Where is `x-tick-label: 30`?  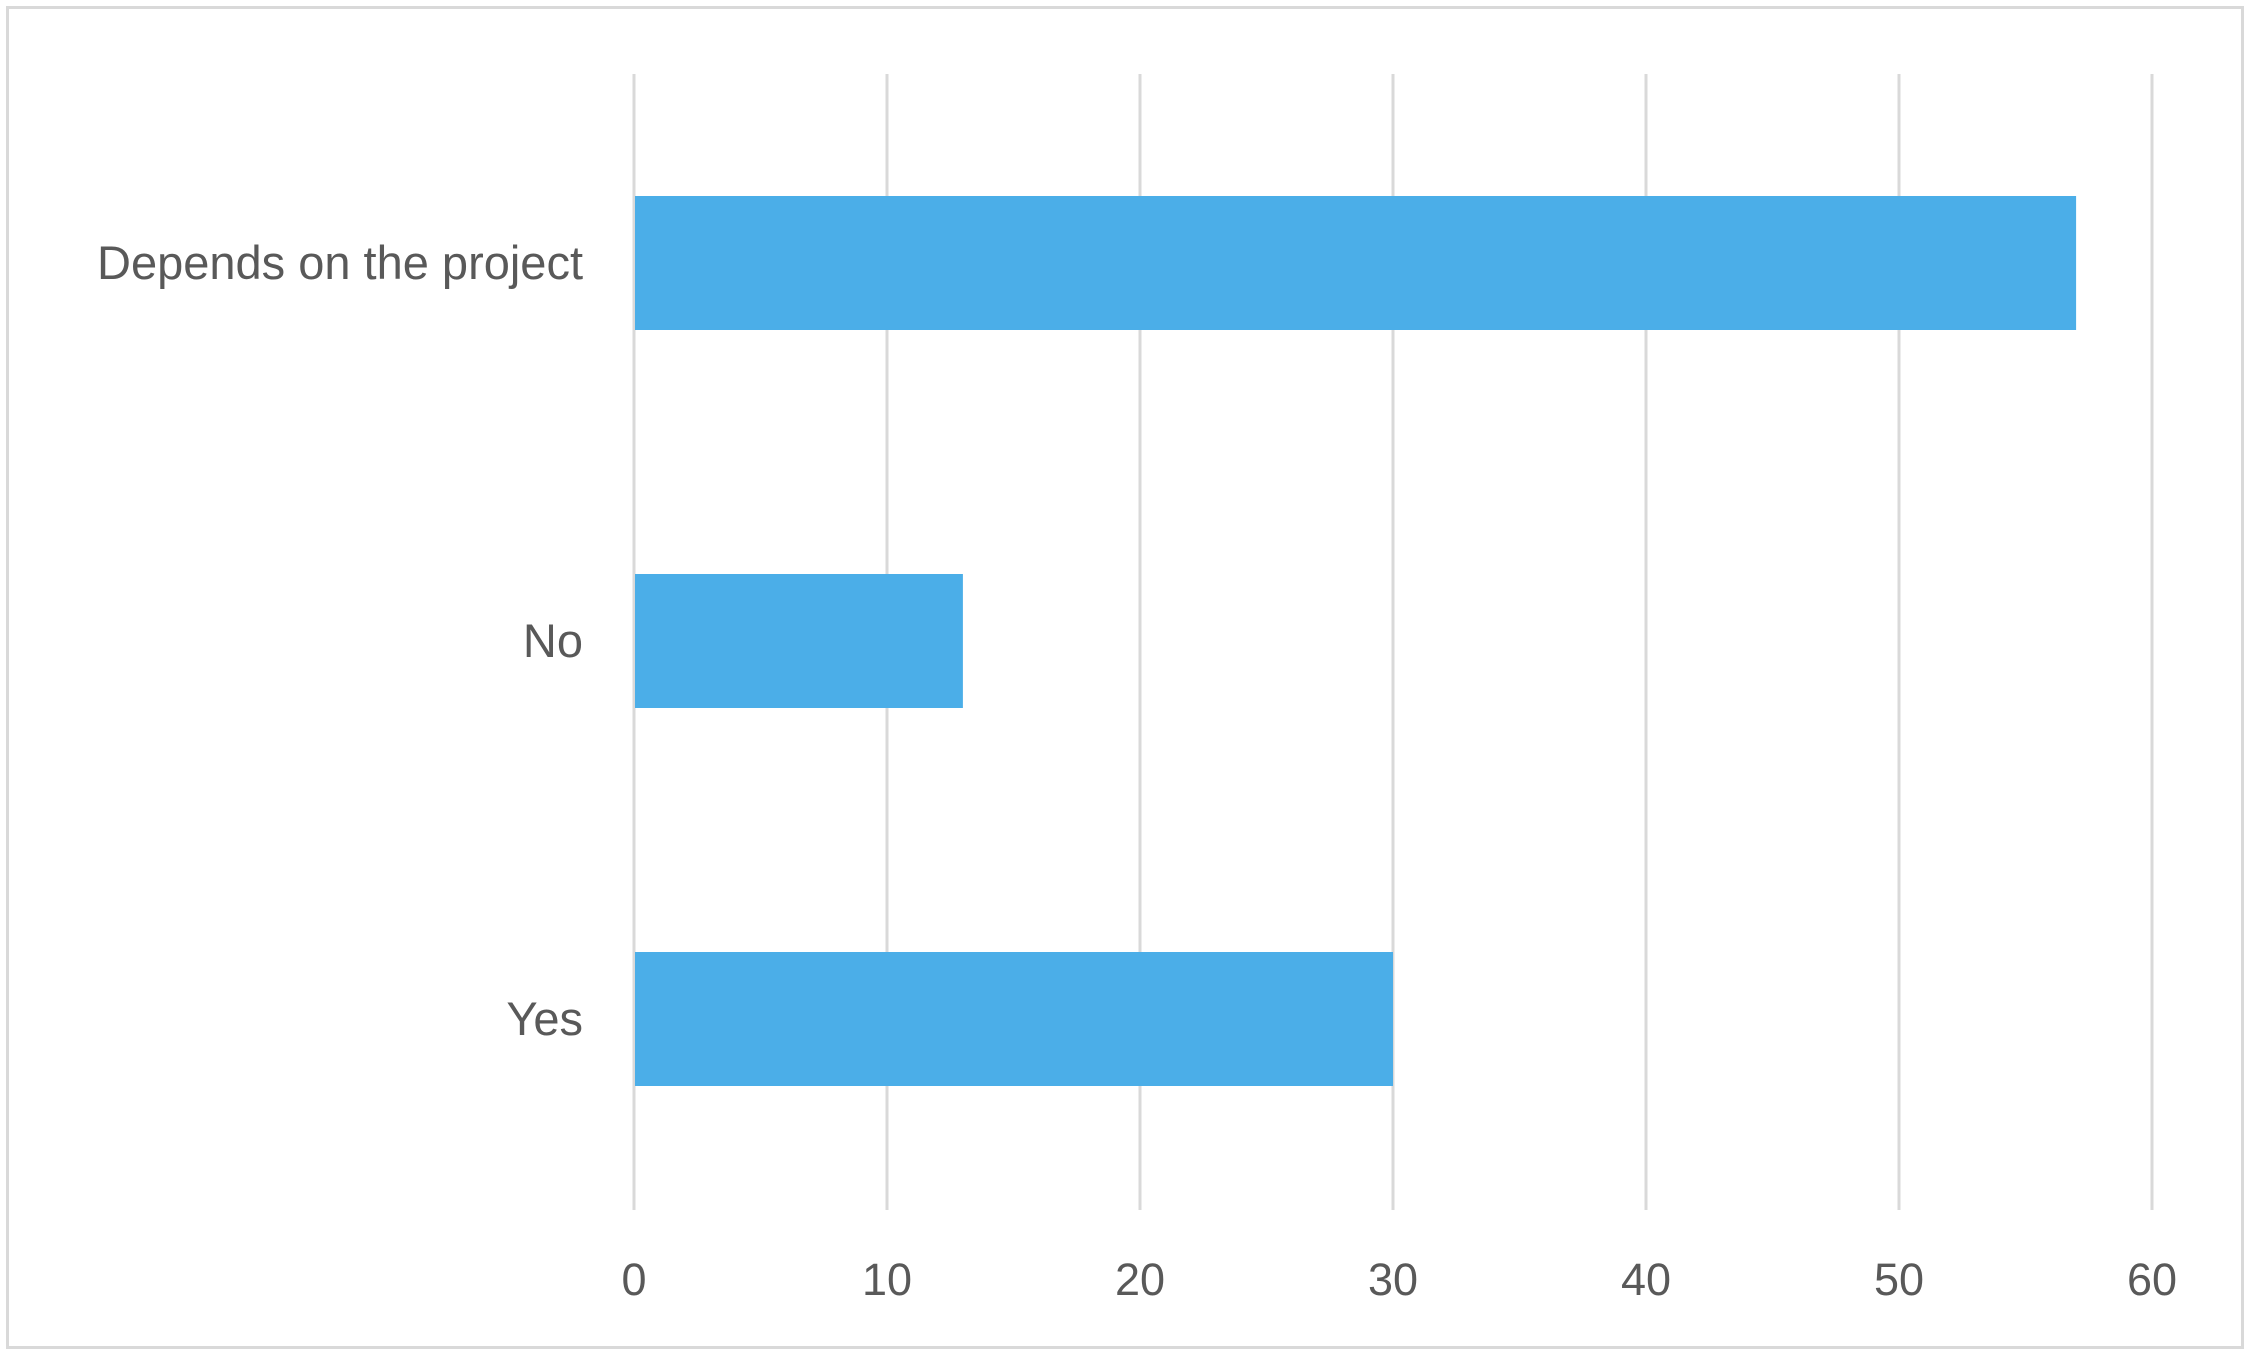 x-tick-label: 30 is located at coordinates (1393, 1279).